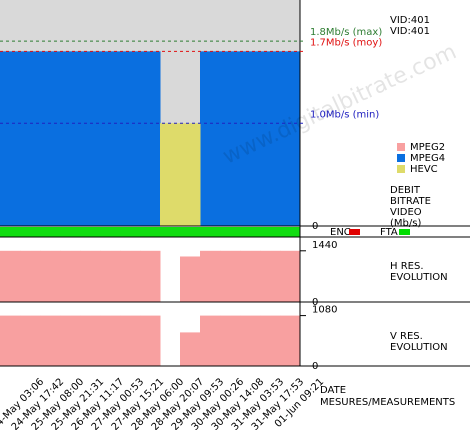 This screenshot has width=470, height=430. Describe the element at coordinates (427, 158) in the screenshot. I see `legend-label: MPEG4` at that location.